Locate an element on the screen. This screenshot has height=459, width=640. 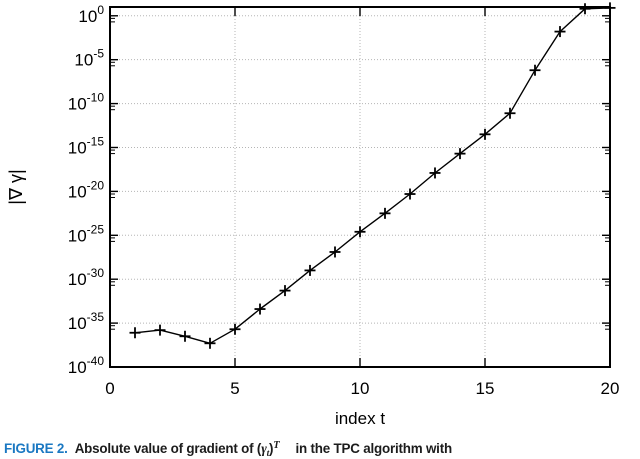
figure-caption-text-before: Absolute value of gradient of ( is located at coordinates (168, 448).